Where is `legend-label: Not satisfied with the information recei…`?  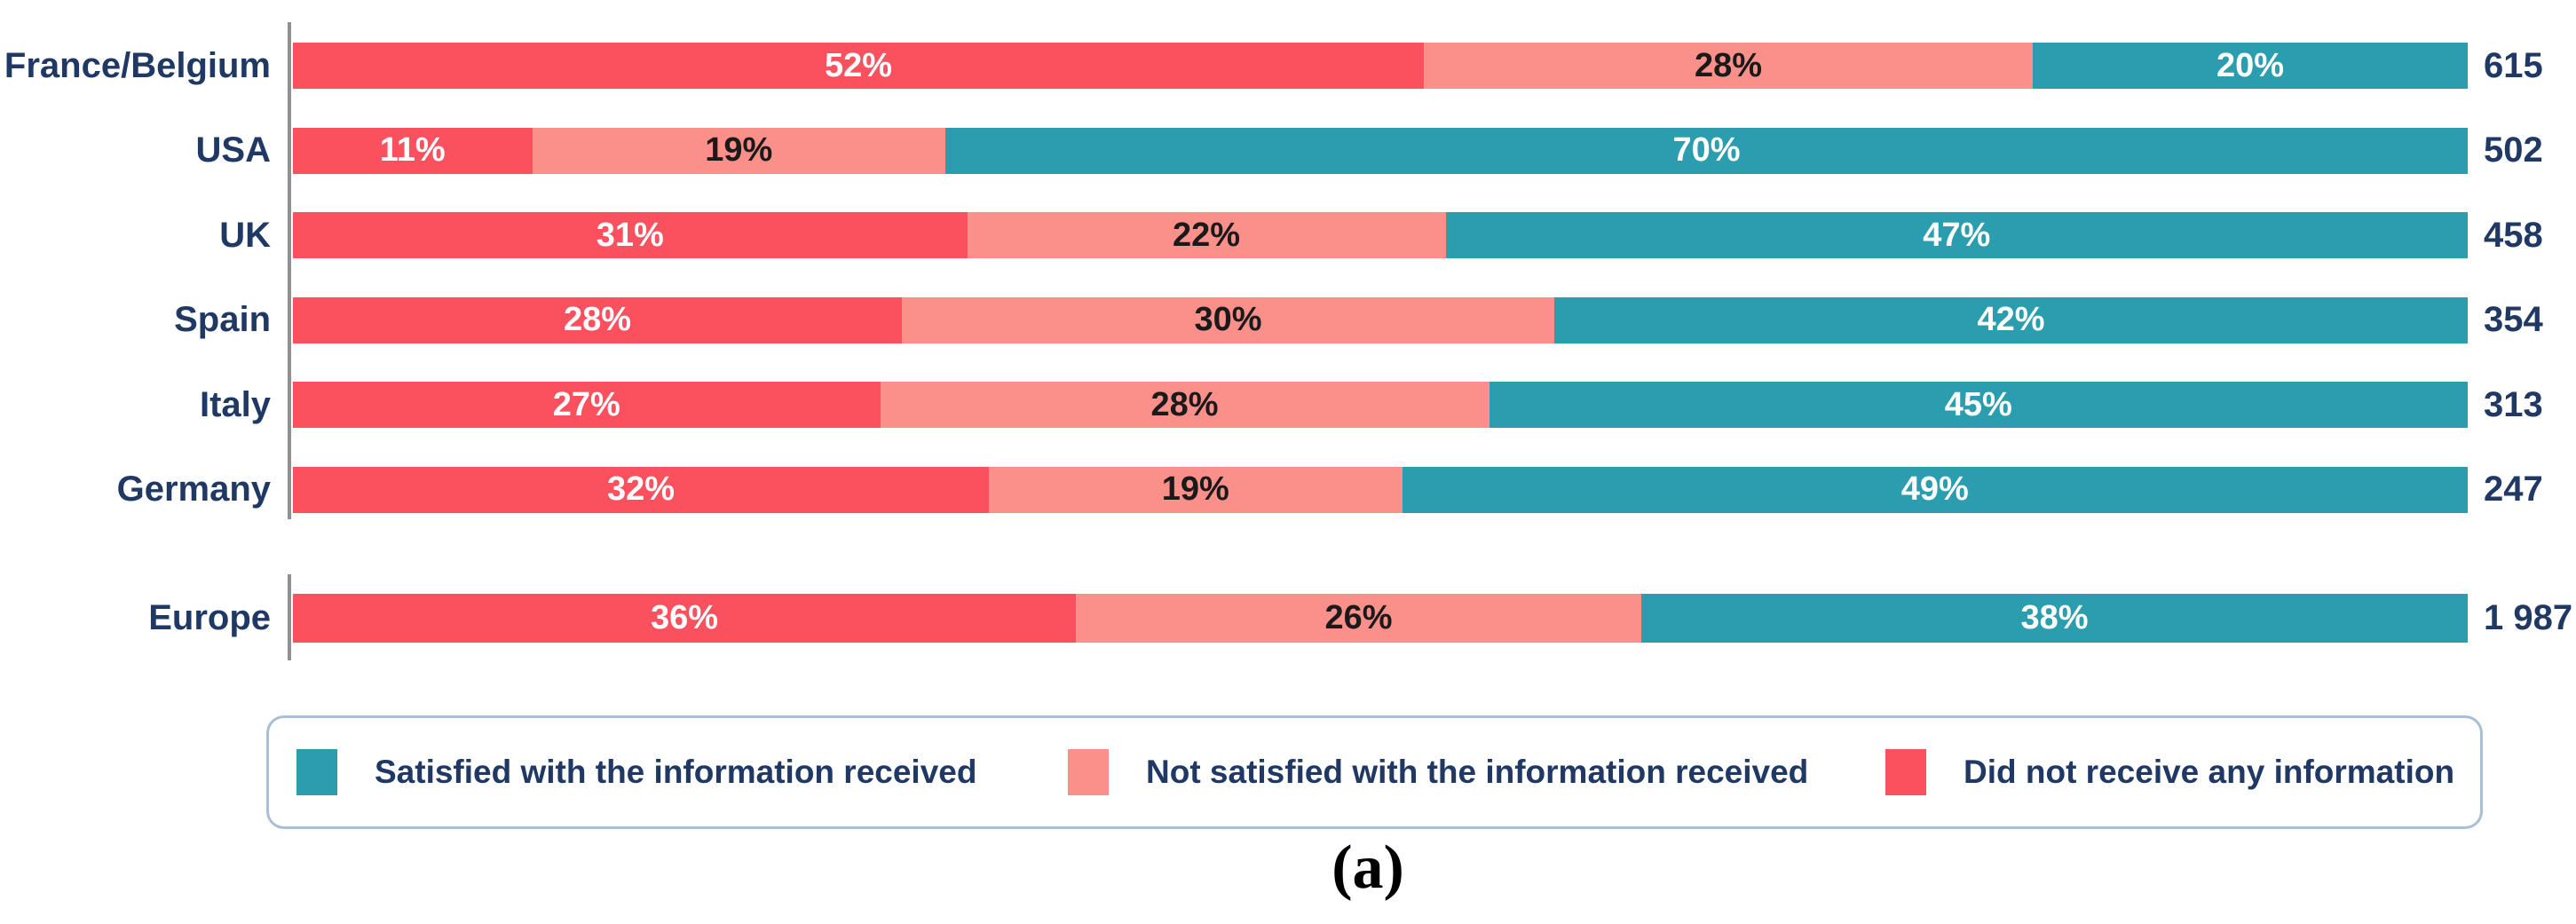
legend-label: Not satisfied with the information recei… is located at coordinates (1477, 772).